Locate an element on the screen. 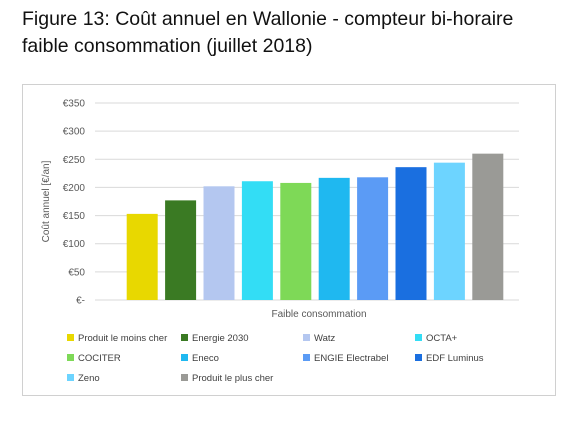 The height and width of the screenshot is (428, 580). legend-label: Eneco is located at coordinates (205, 358).